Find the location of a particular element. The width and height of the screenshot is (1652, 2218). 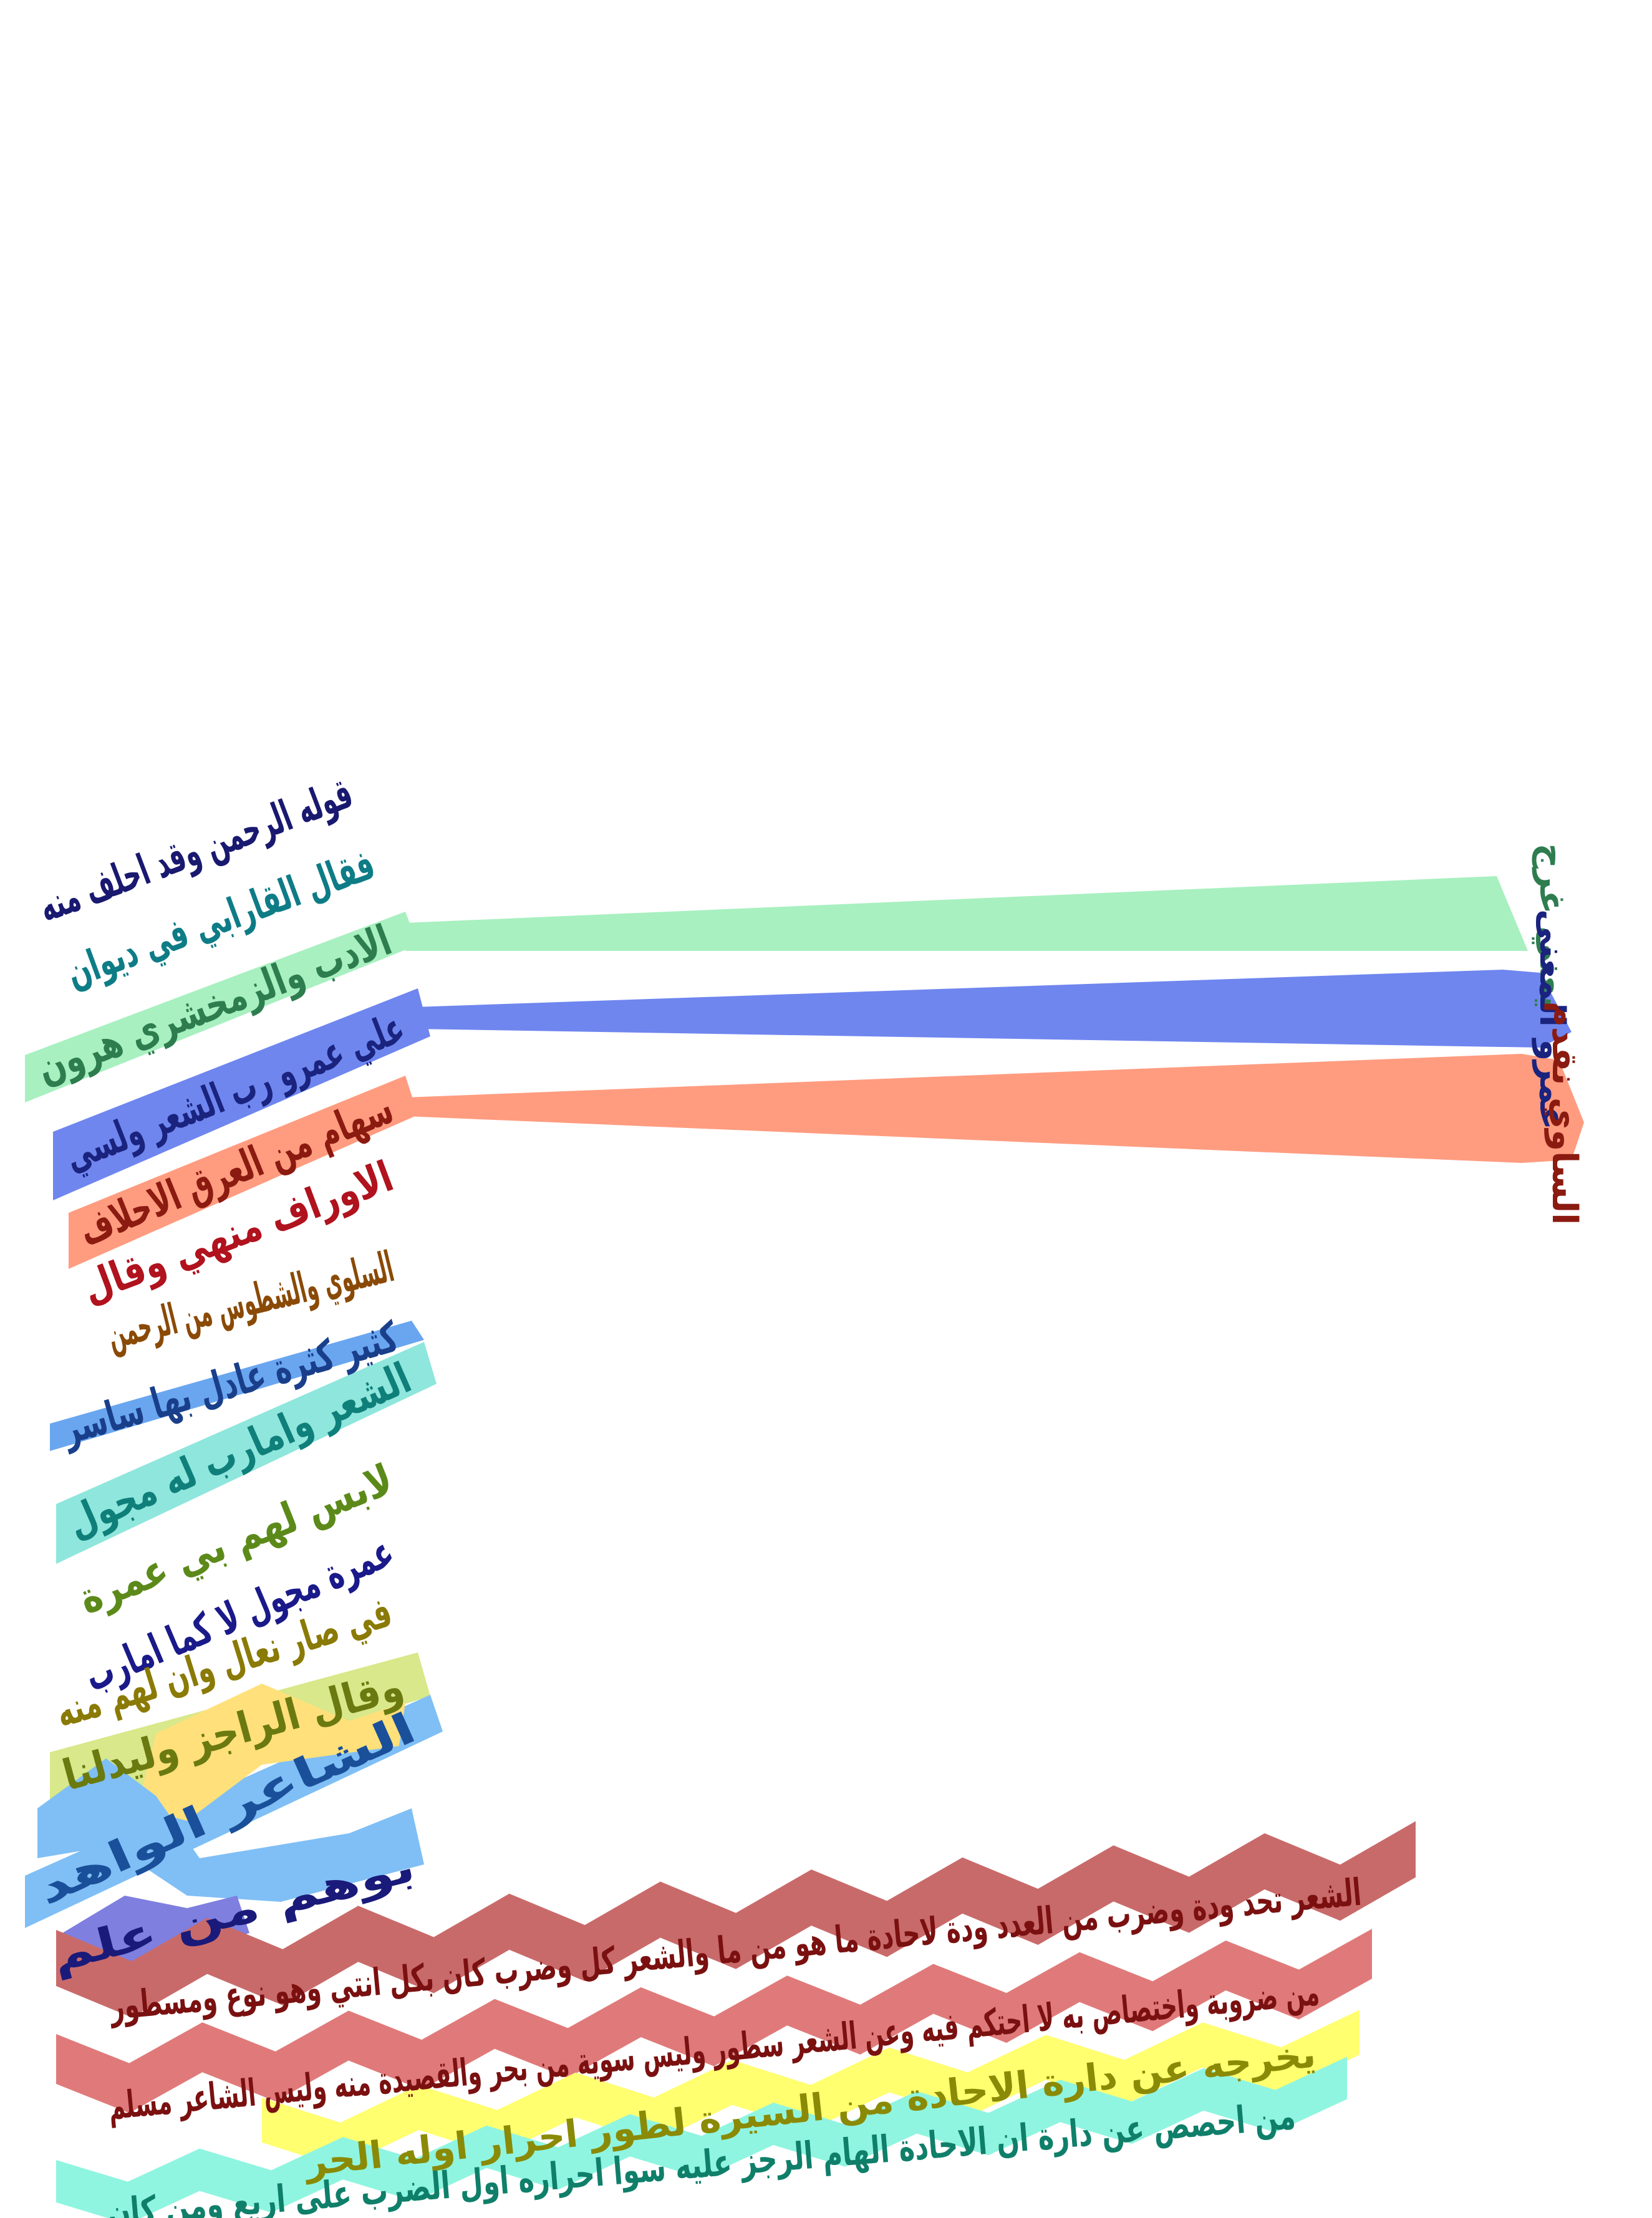

margin-note: الساوي نقدم is located at coordinates (1564, 1113).